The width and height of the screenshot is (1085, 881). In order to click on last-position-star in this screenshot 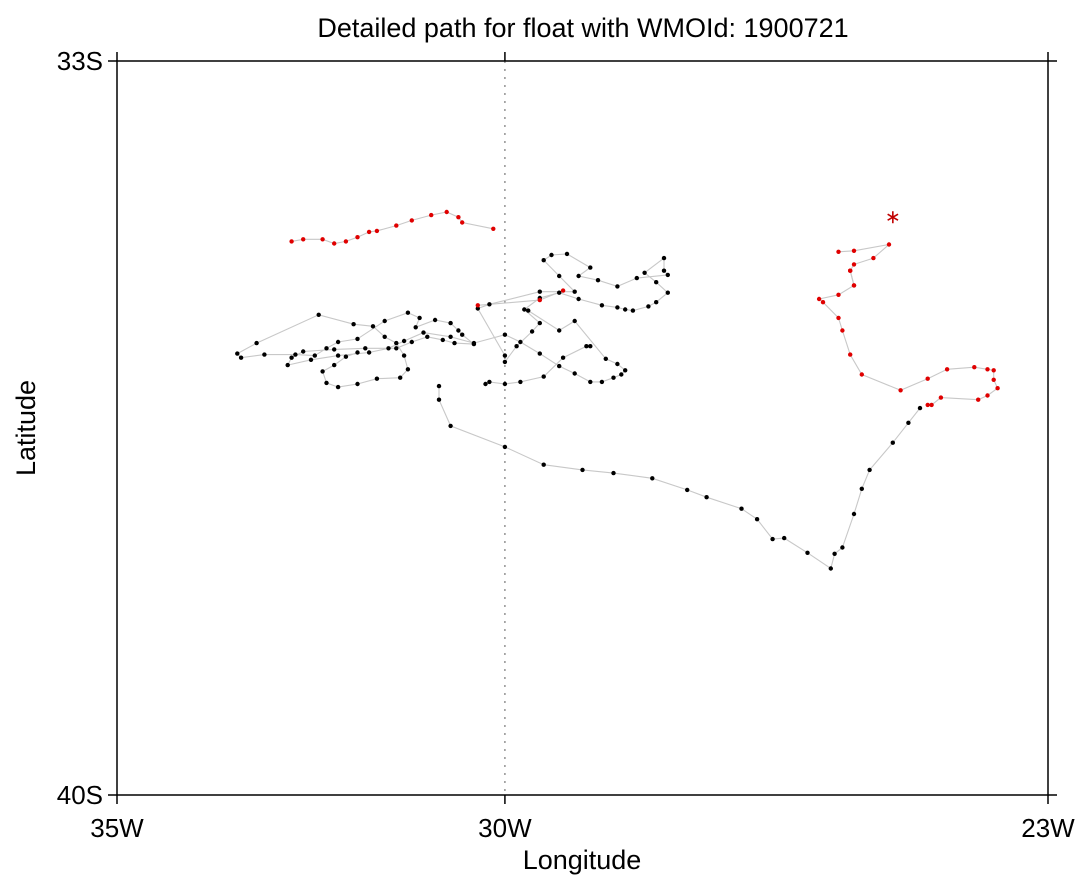, I will do `click(893, 217)`.